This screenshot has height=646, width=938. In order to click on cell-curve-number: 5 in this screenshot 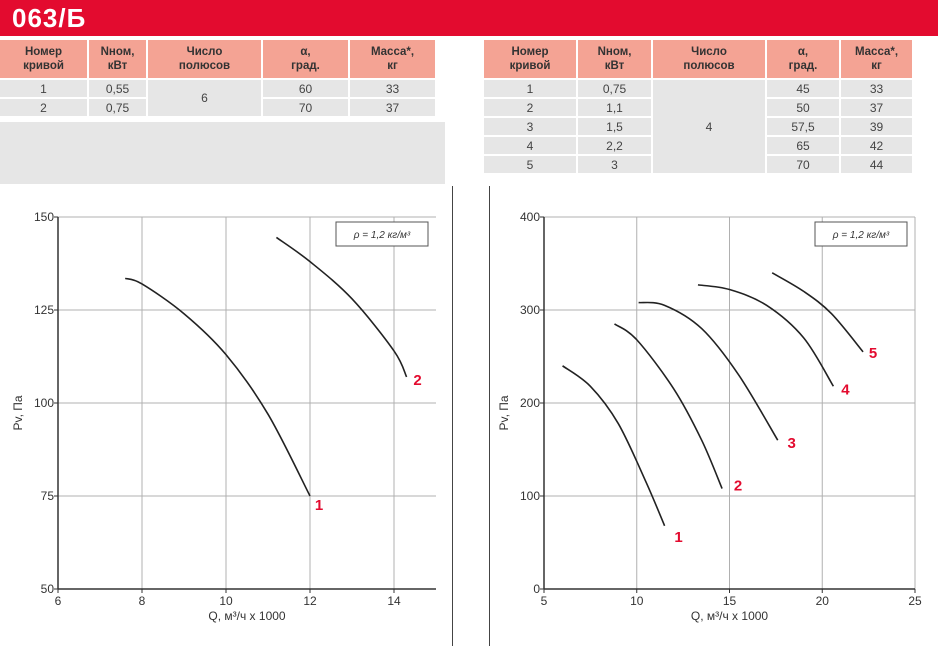, I will do `click(530, 165)`.